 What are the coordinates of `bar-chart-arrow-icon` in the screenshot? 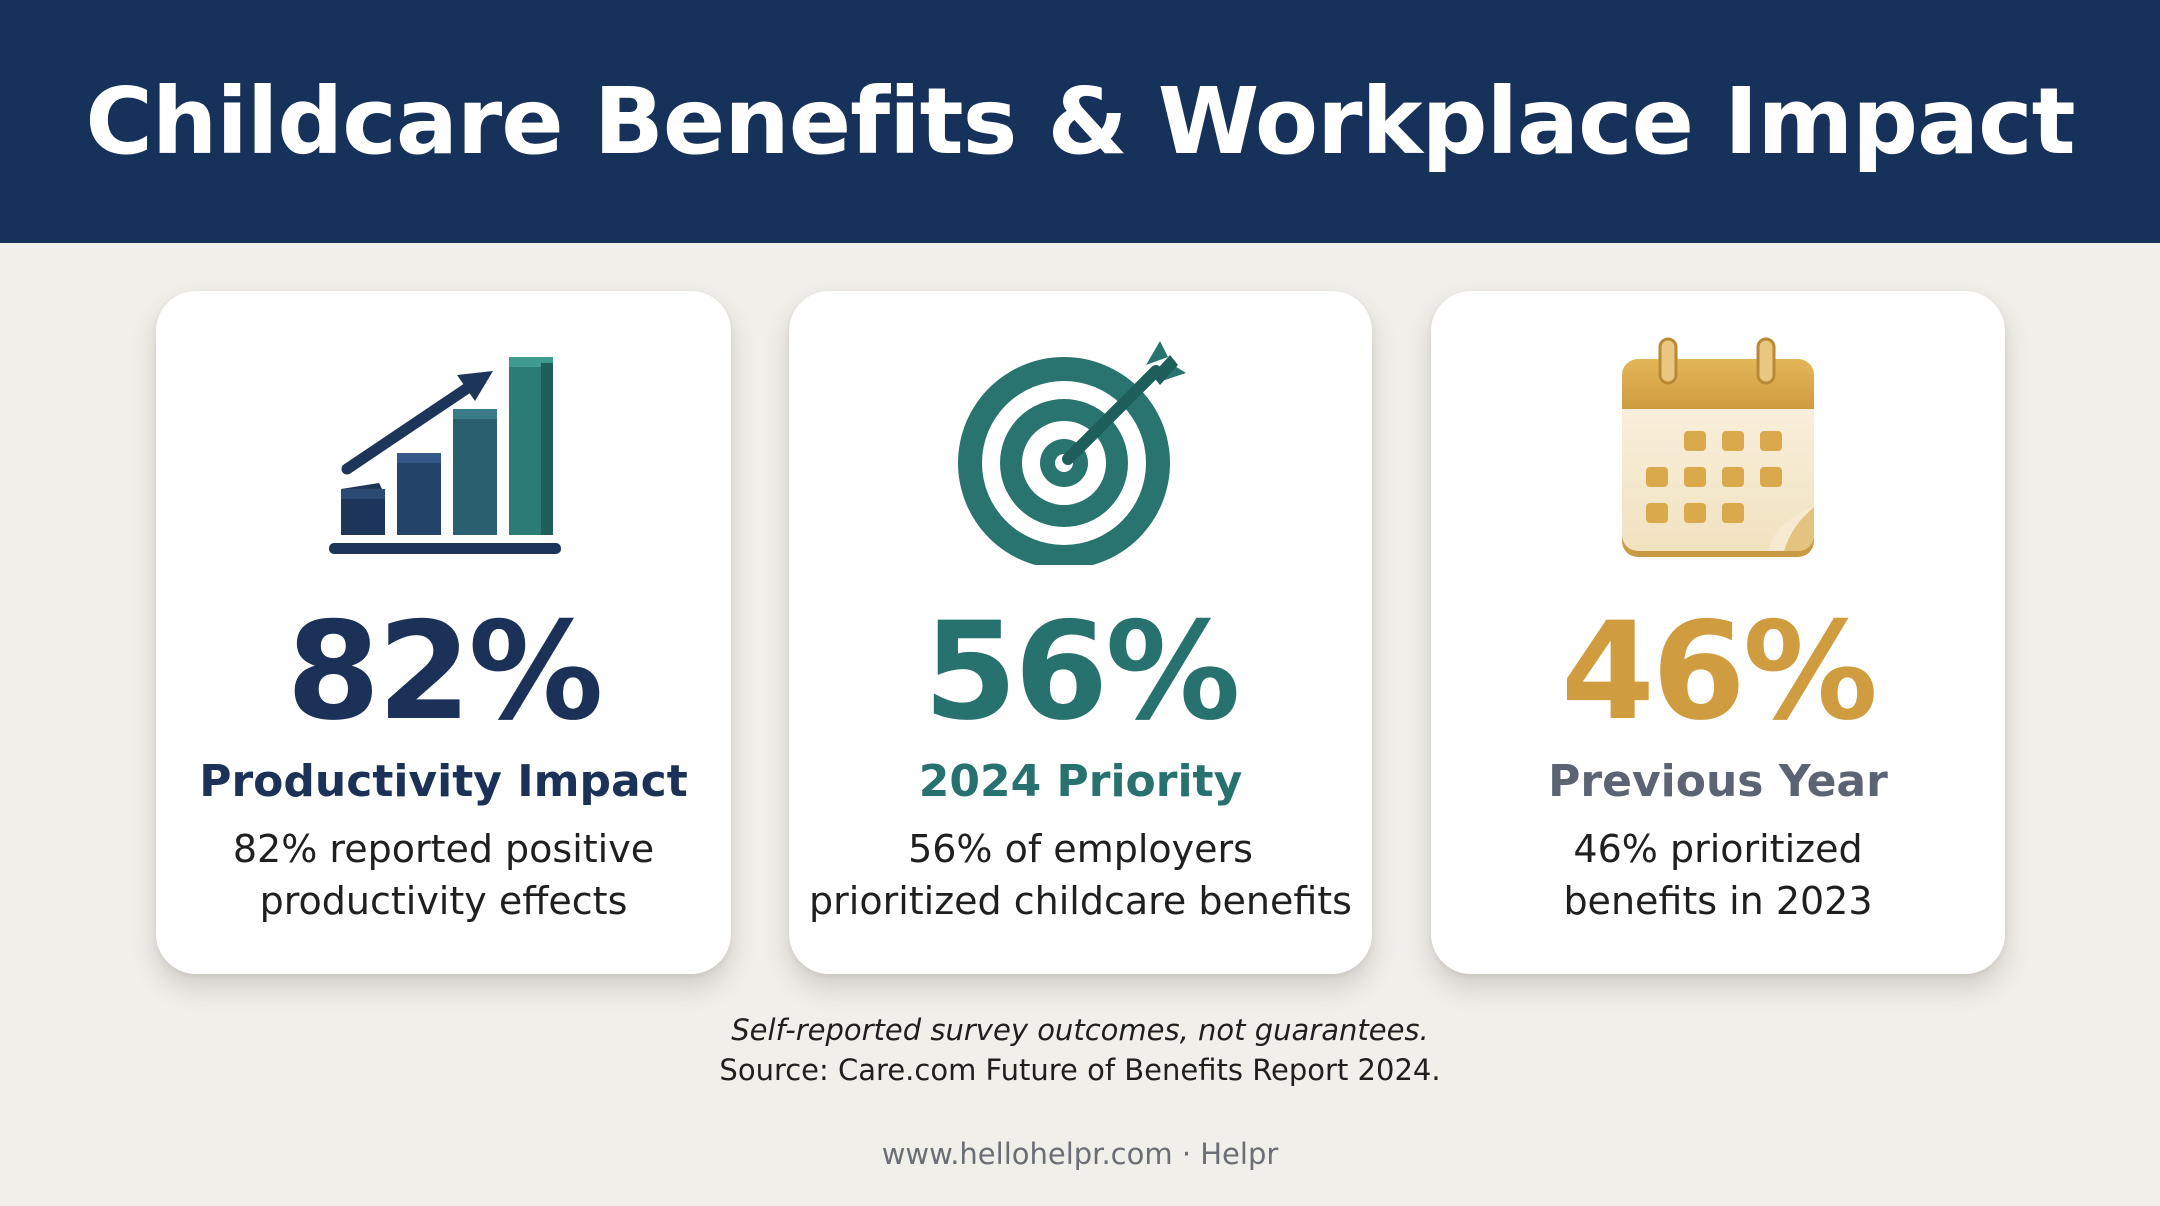 It's located at (443, 450).